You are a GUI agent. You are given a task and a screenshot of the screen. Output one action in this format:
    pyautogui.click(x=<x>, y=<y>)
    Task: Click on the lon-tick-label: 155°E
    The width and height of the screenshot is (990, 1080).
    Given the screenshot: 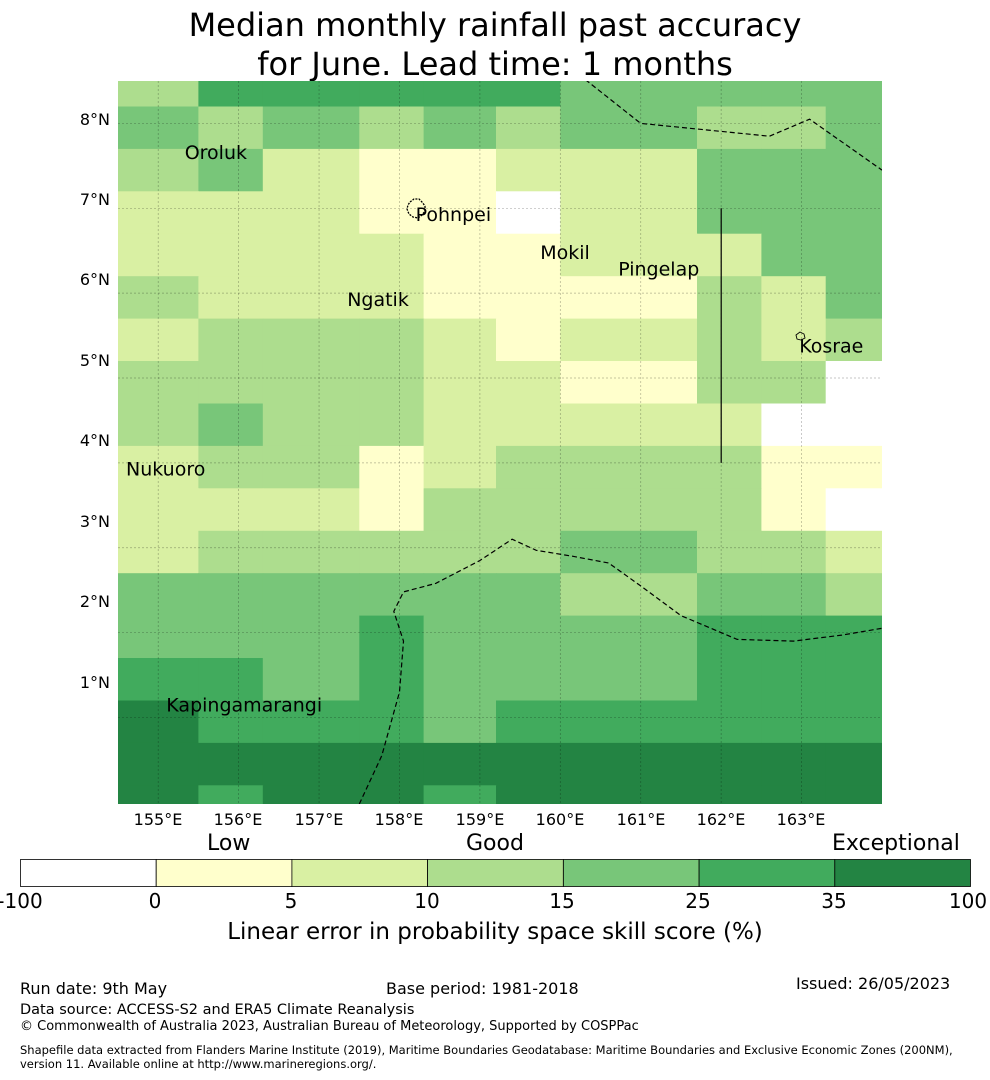 What is the action you would take?
    pyautogui.click(x=158, y=819)
    